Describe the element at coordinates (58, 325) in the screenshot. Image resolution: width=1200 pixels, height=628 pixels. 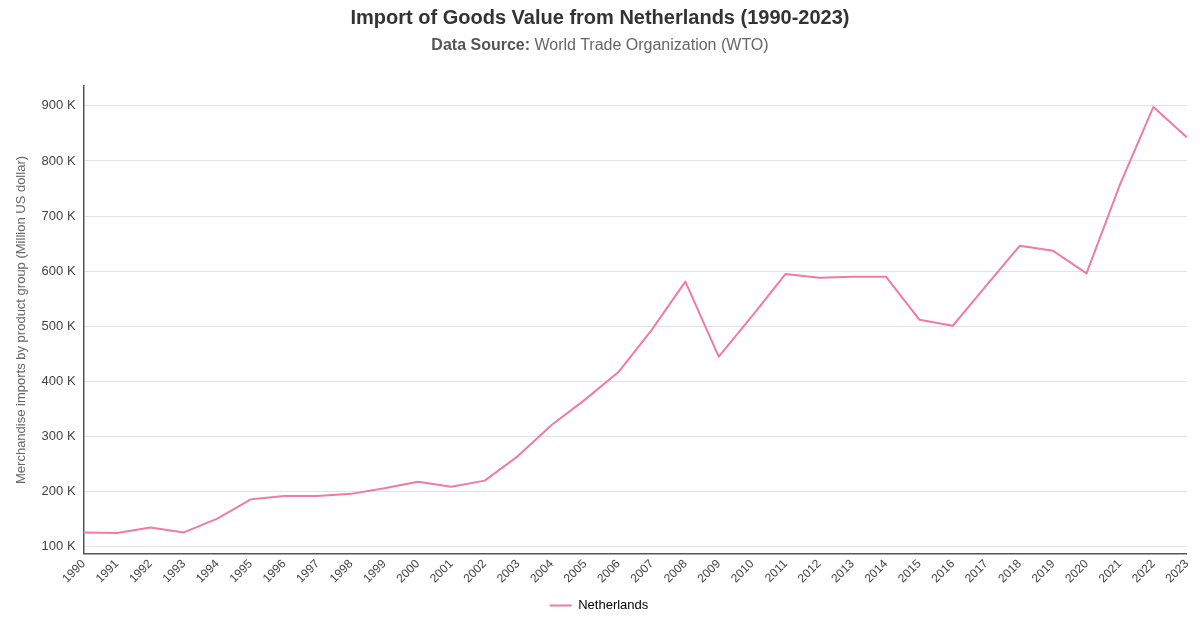
I see `y-tick-label: 500 K` at that location.